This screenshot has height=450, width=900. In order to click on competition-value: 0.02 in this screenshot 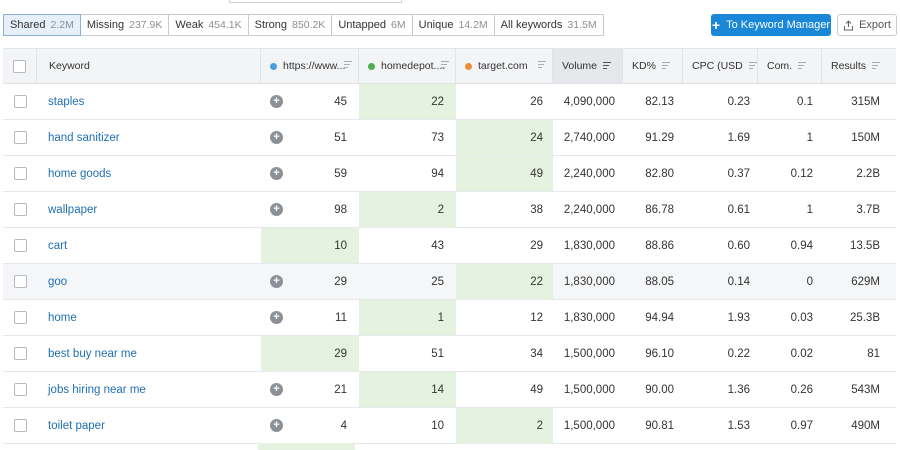, I will do `click(801, 353)`.